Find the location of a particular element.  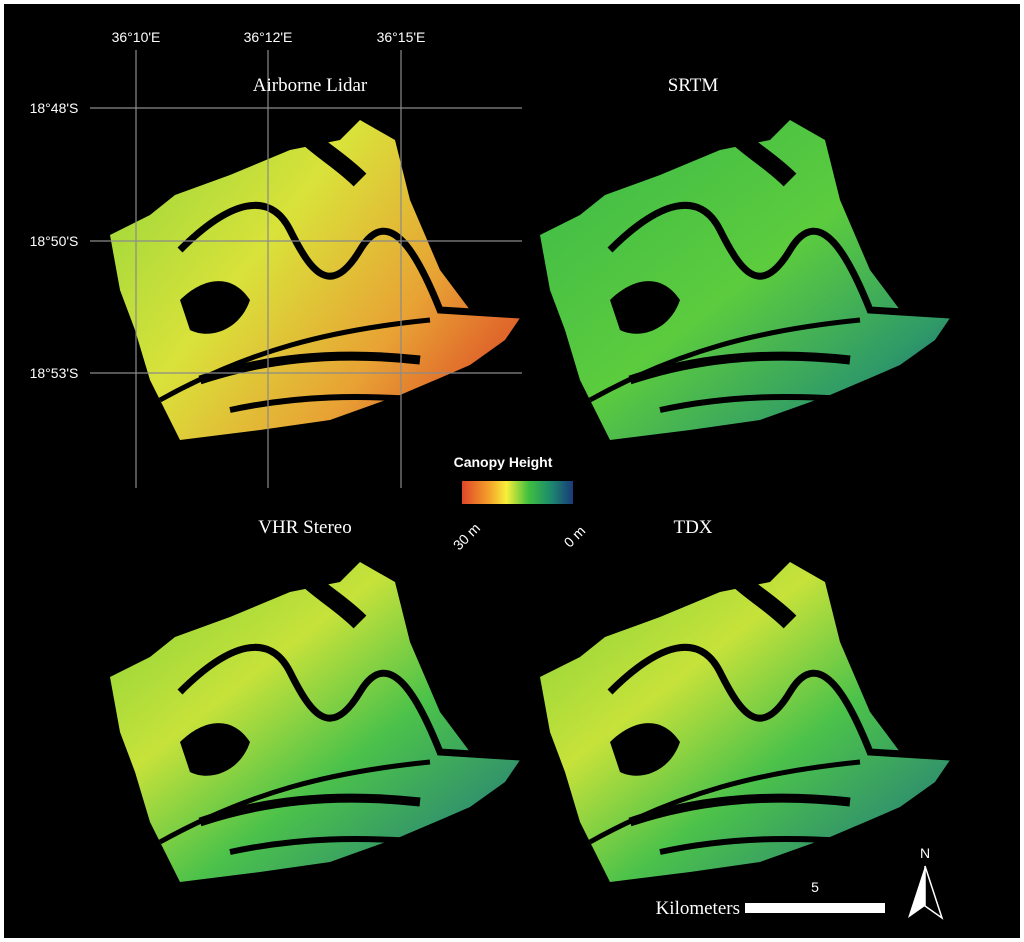

north-arrow: N is located at coordinates (926, 882).